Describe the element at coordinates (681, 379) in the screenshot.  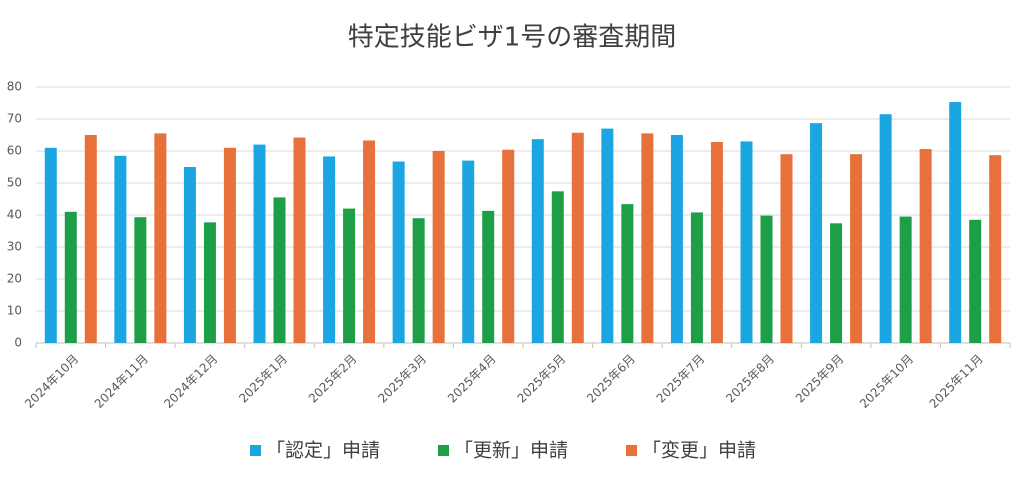
I see `x-tick-label: 2025年7月` at that location.